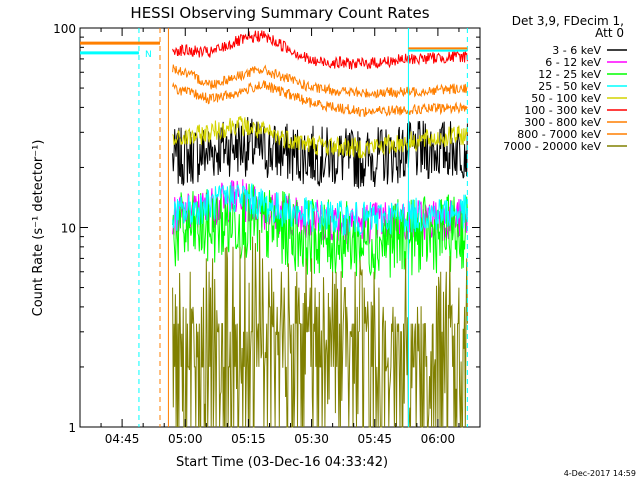 This screenshot has height=480, width=640. What do you see at coordinates (552, 146) in the screenshot?
I see `legend-label: 7000 - 20000 keV` at bounding box center [552, 146].